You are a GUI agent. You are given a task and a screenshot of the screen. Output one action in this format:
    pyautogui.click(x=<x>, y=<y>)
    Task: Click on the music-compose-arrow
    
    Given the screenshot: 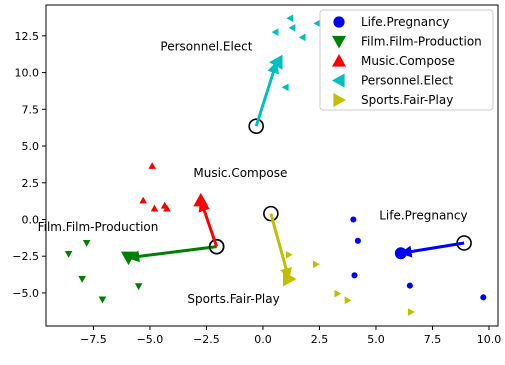 What is the action you would take?
    pyautogui.click(x=208, y=223)
    